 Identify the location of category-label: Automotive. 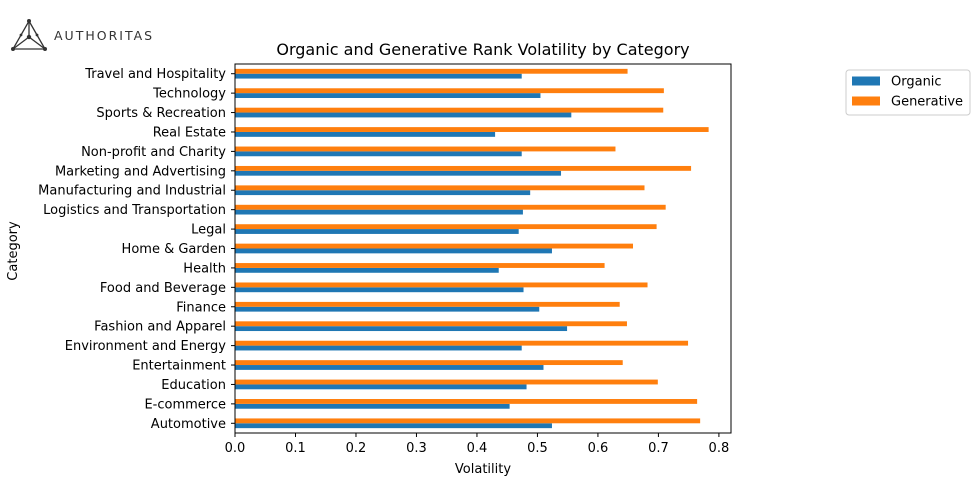
(188, 424).